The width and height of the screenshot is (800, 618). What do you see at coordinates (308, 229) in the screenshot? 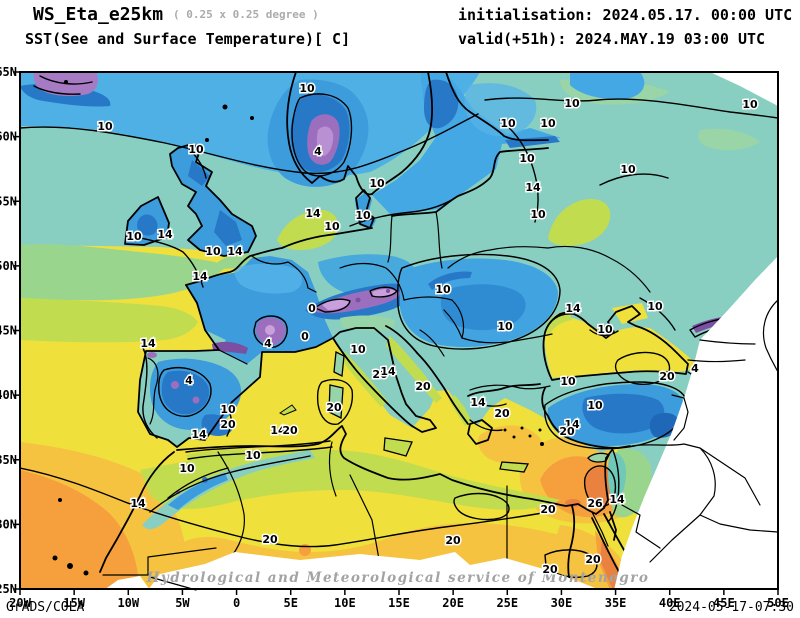
I see `field-lowcountries-patch` at bounding box center [308, 229].